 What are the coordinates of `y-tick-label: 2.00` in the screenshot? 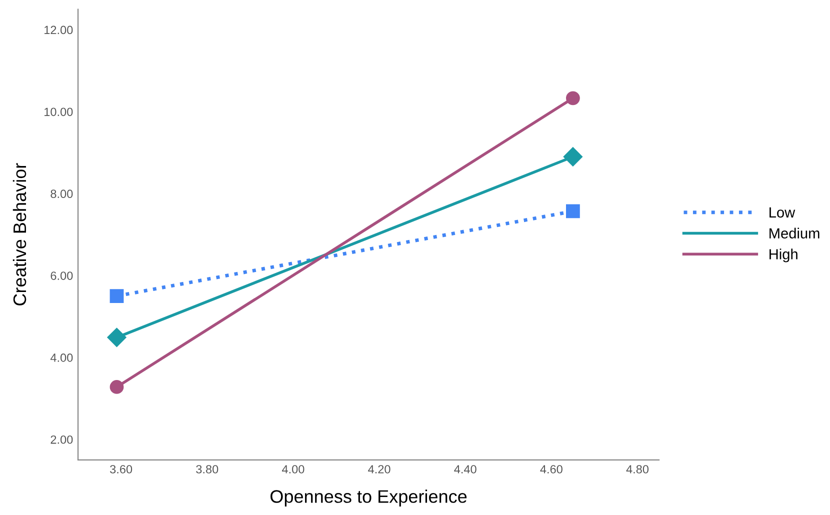 It's located at (61, 439).